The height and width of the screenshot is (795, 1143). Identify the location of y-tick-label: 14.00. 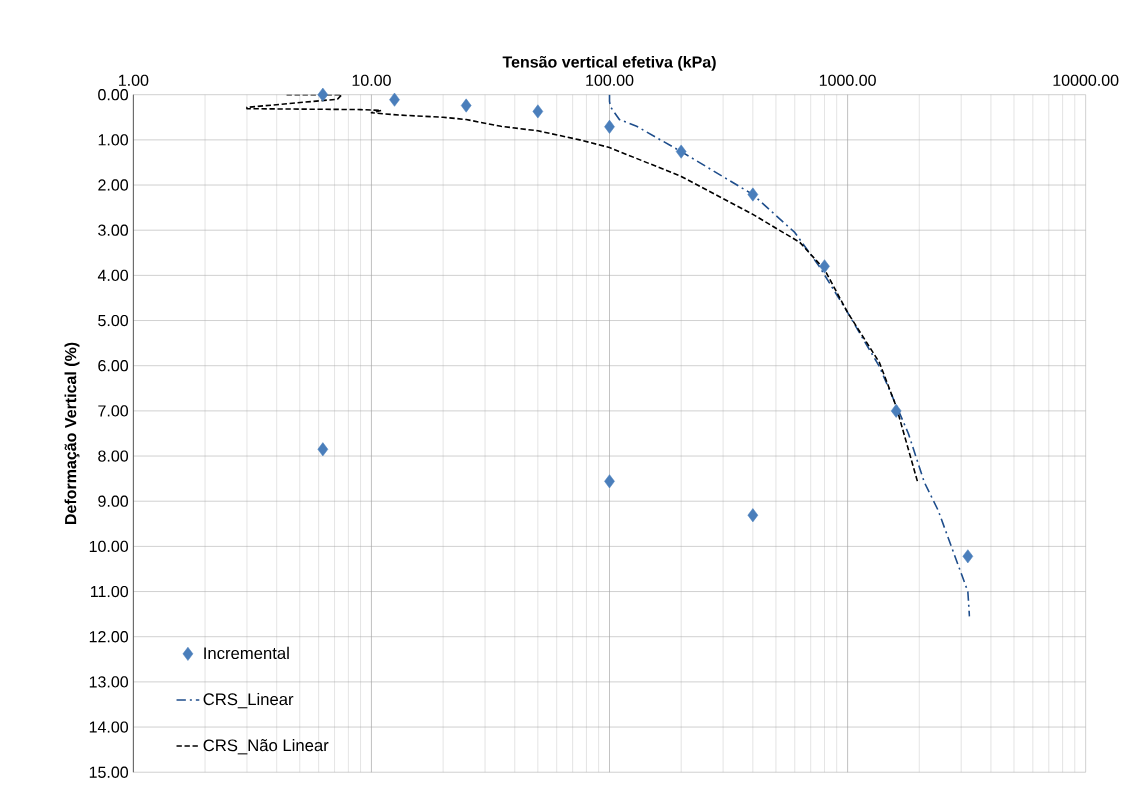
(109, 727).